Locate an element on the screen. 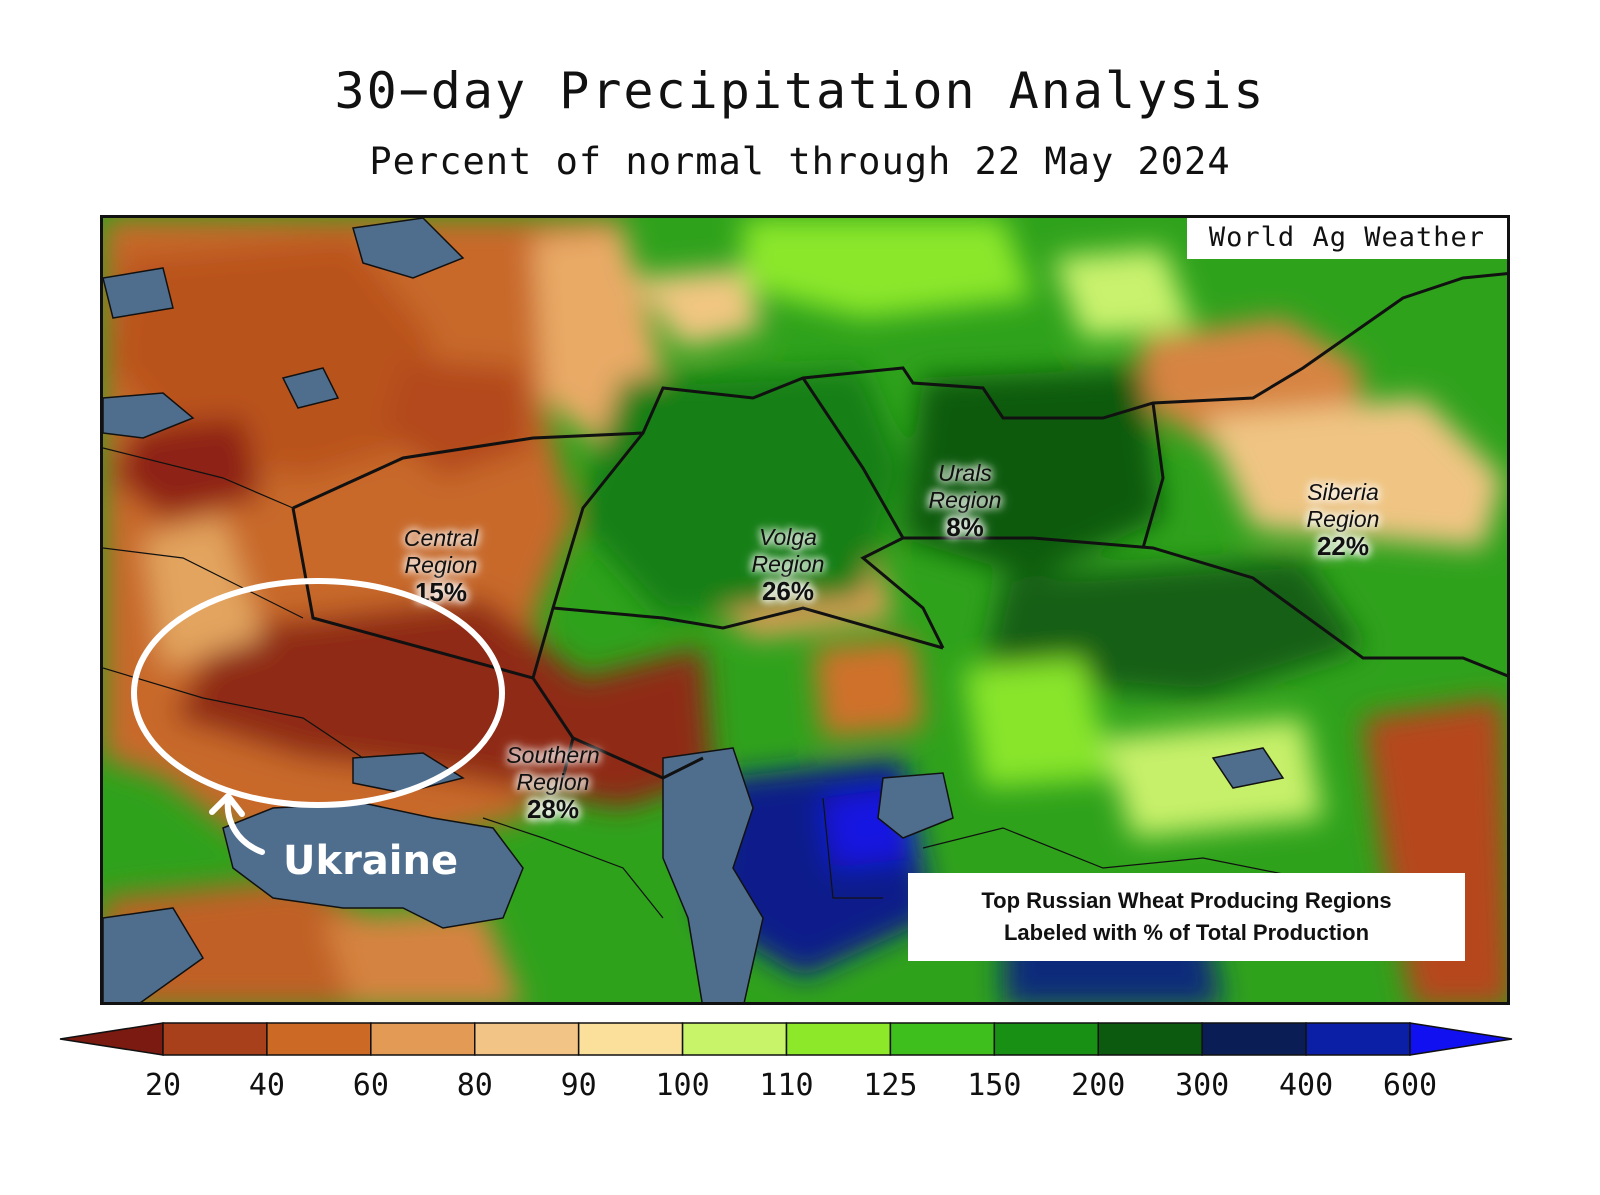 The width and height of the screenshot is (1600, 1195). legend-tick-label: 400 is located at coordinates (1306, 1085).